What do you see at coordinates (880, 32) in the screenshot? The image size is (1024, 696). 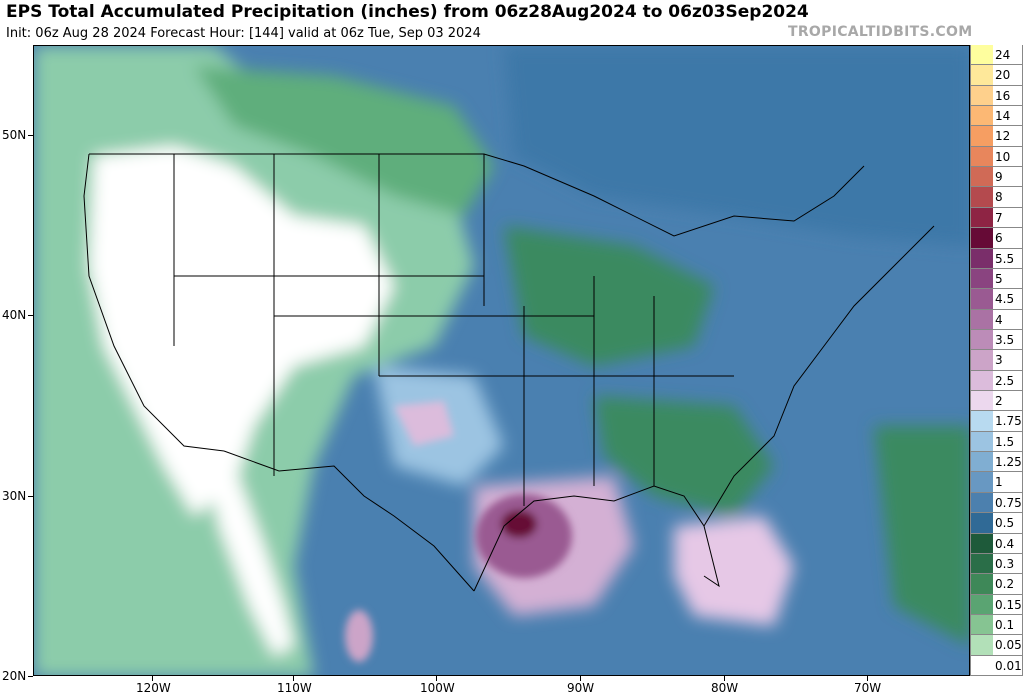 I see `brand-watermark: TROPICALTIDBITS.COM` at bounding box center [880, 32].